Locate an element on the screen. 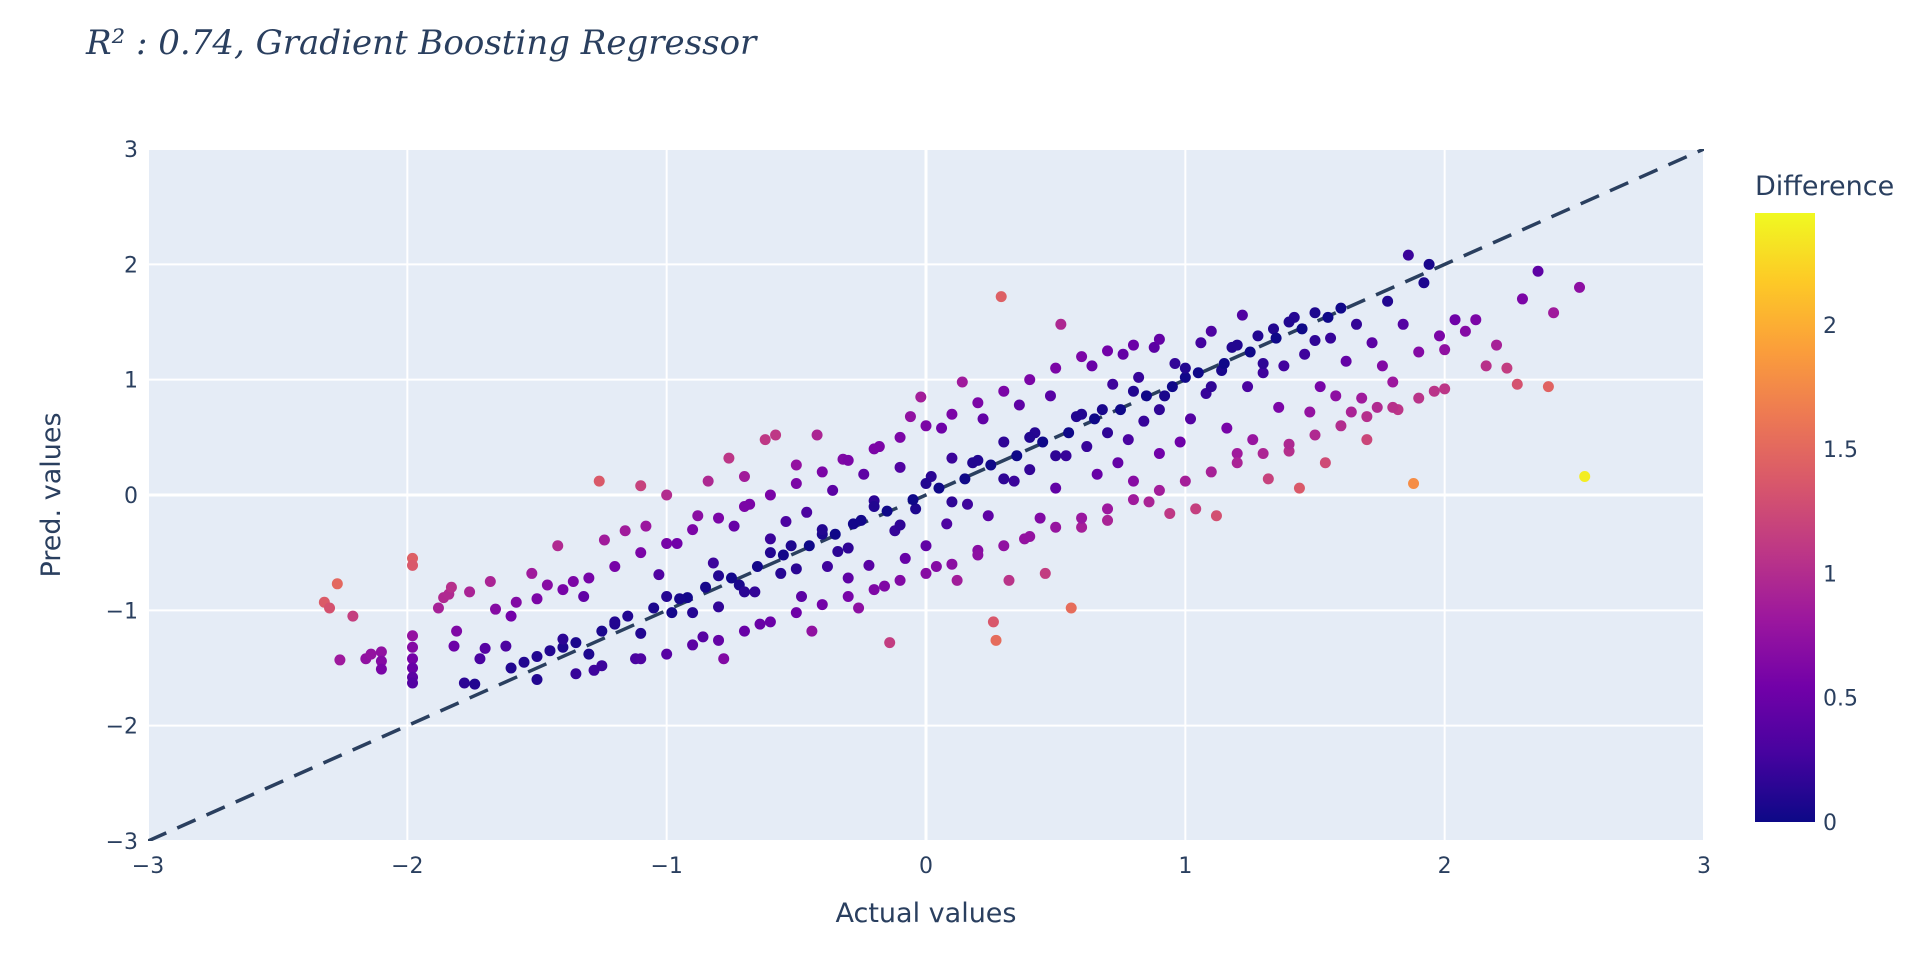 The width and height of the screenshot is (1927, 953). y-axis-title: Pred. values is located at coordinates (51, 494).